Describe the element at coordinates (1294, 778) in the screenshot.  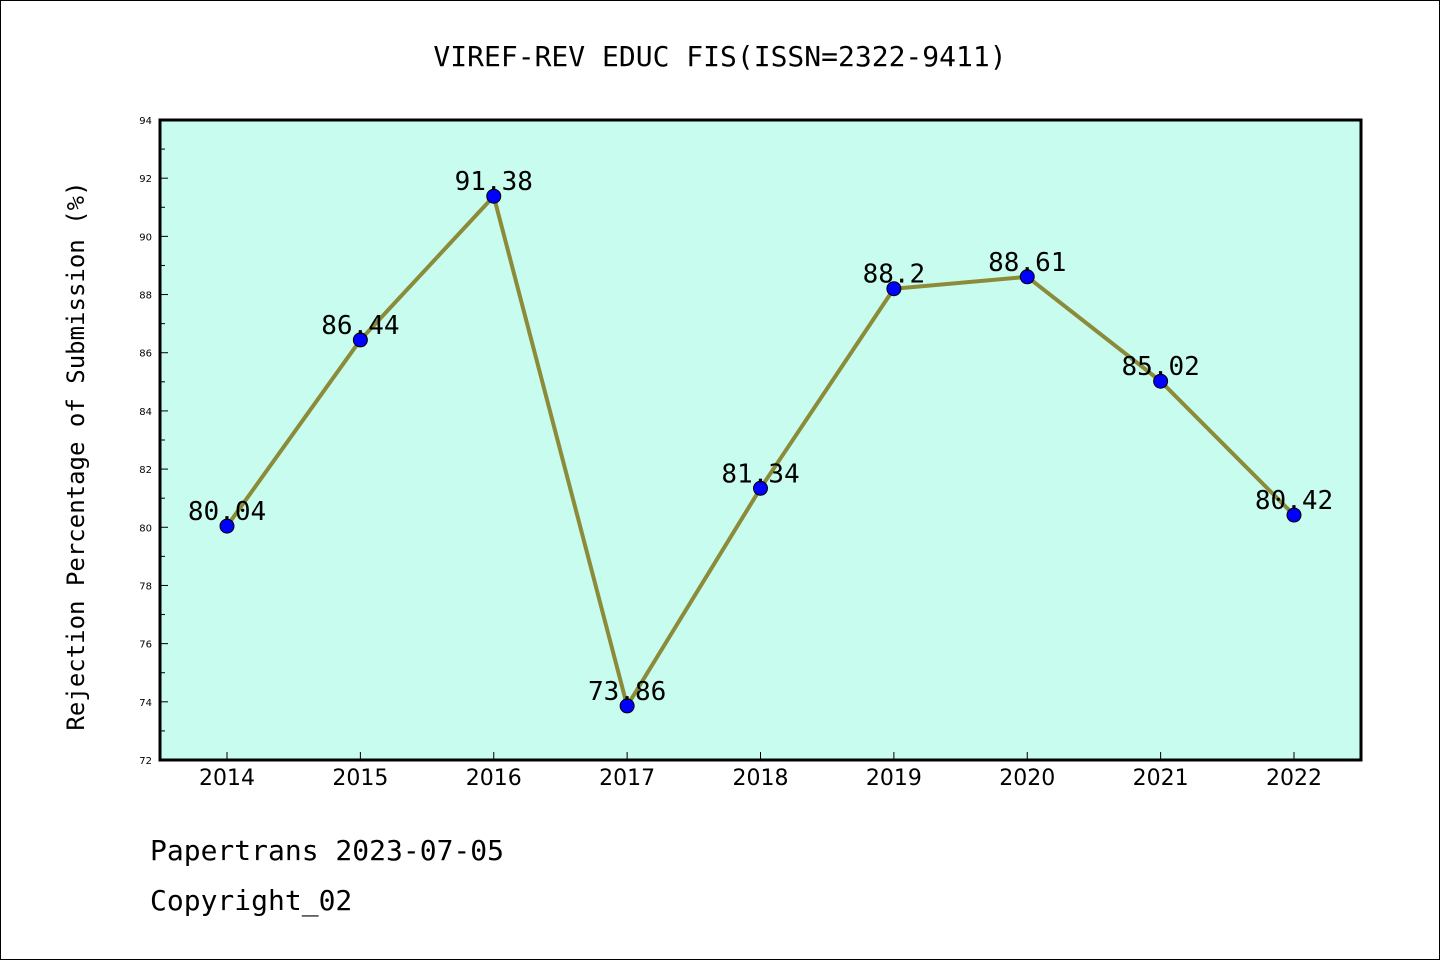
I see `x-tick-label: 2022` at that location.